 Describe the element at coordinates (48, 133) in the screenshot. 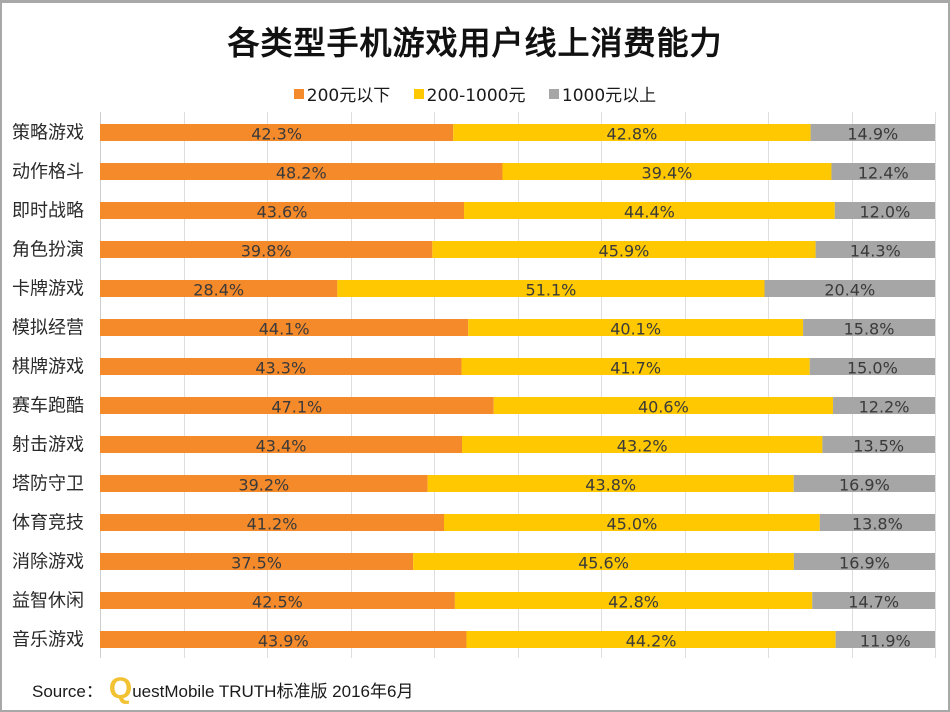

I see `category-label: 策略游戏` at that location.